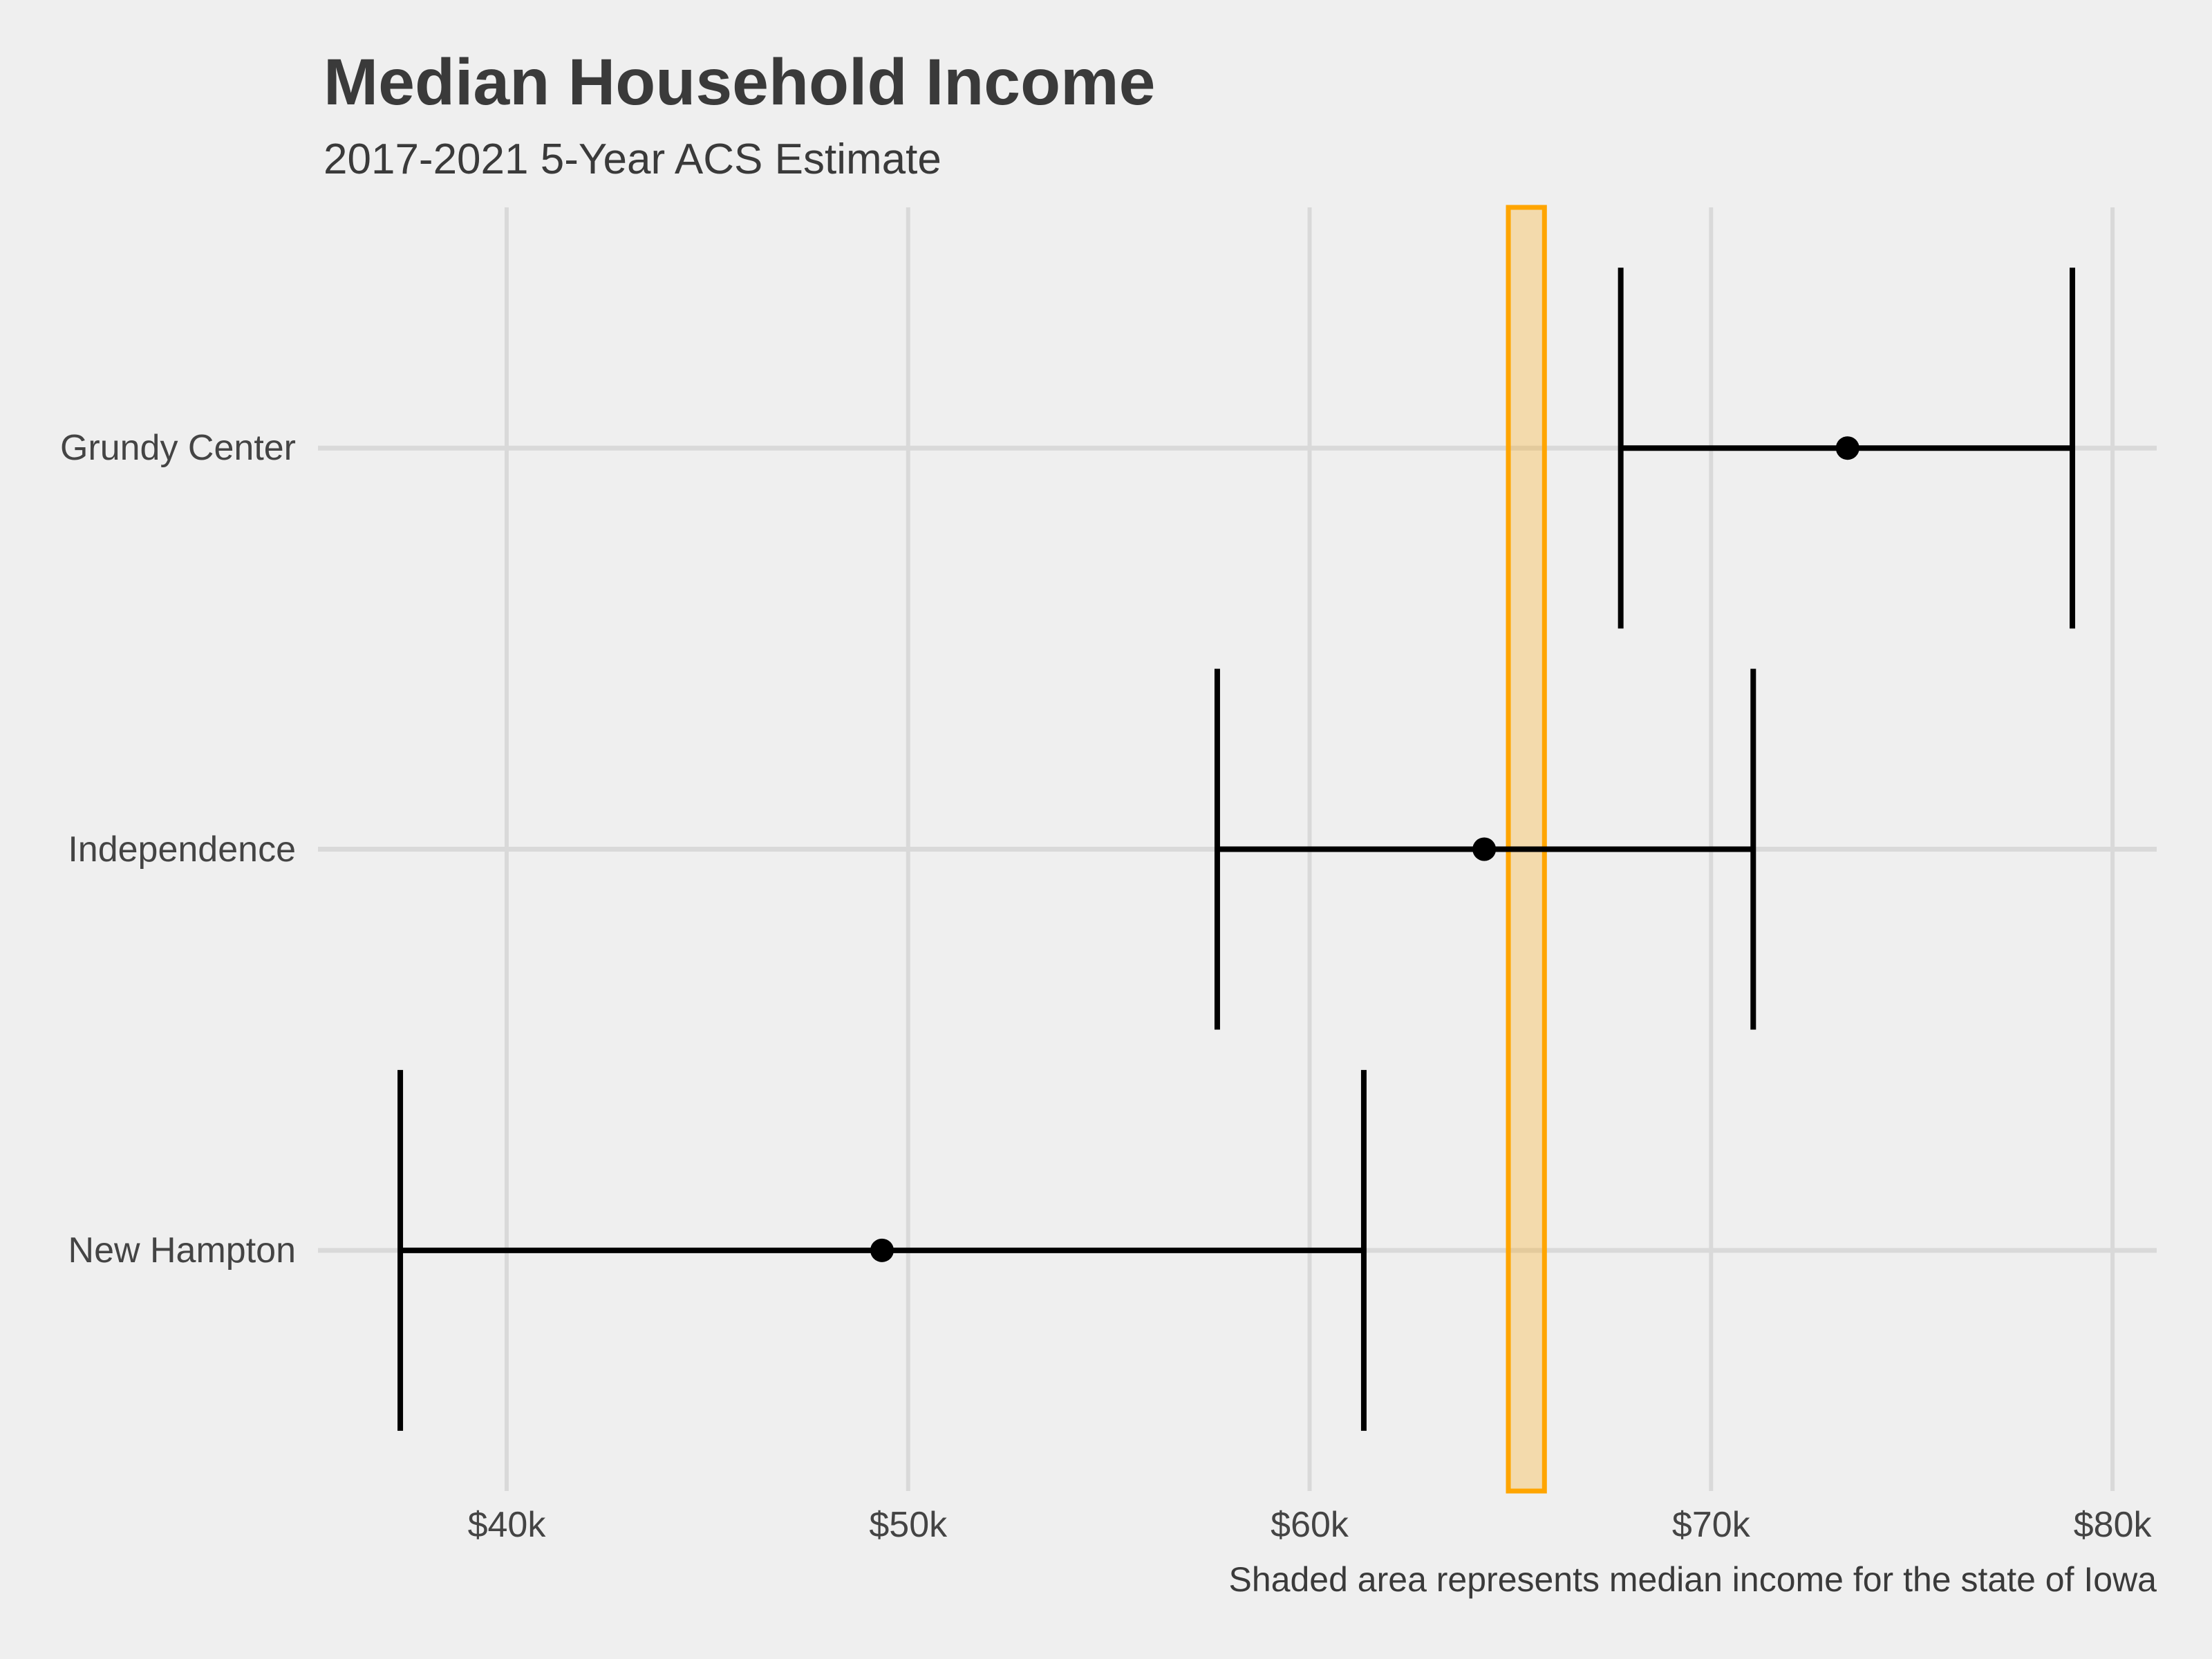  I want to click on chart-title: Median Household Income, so click(740, 82).